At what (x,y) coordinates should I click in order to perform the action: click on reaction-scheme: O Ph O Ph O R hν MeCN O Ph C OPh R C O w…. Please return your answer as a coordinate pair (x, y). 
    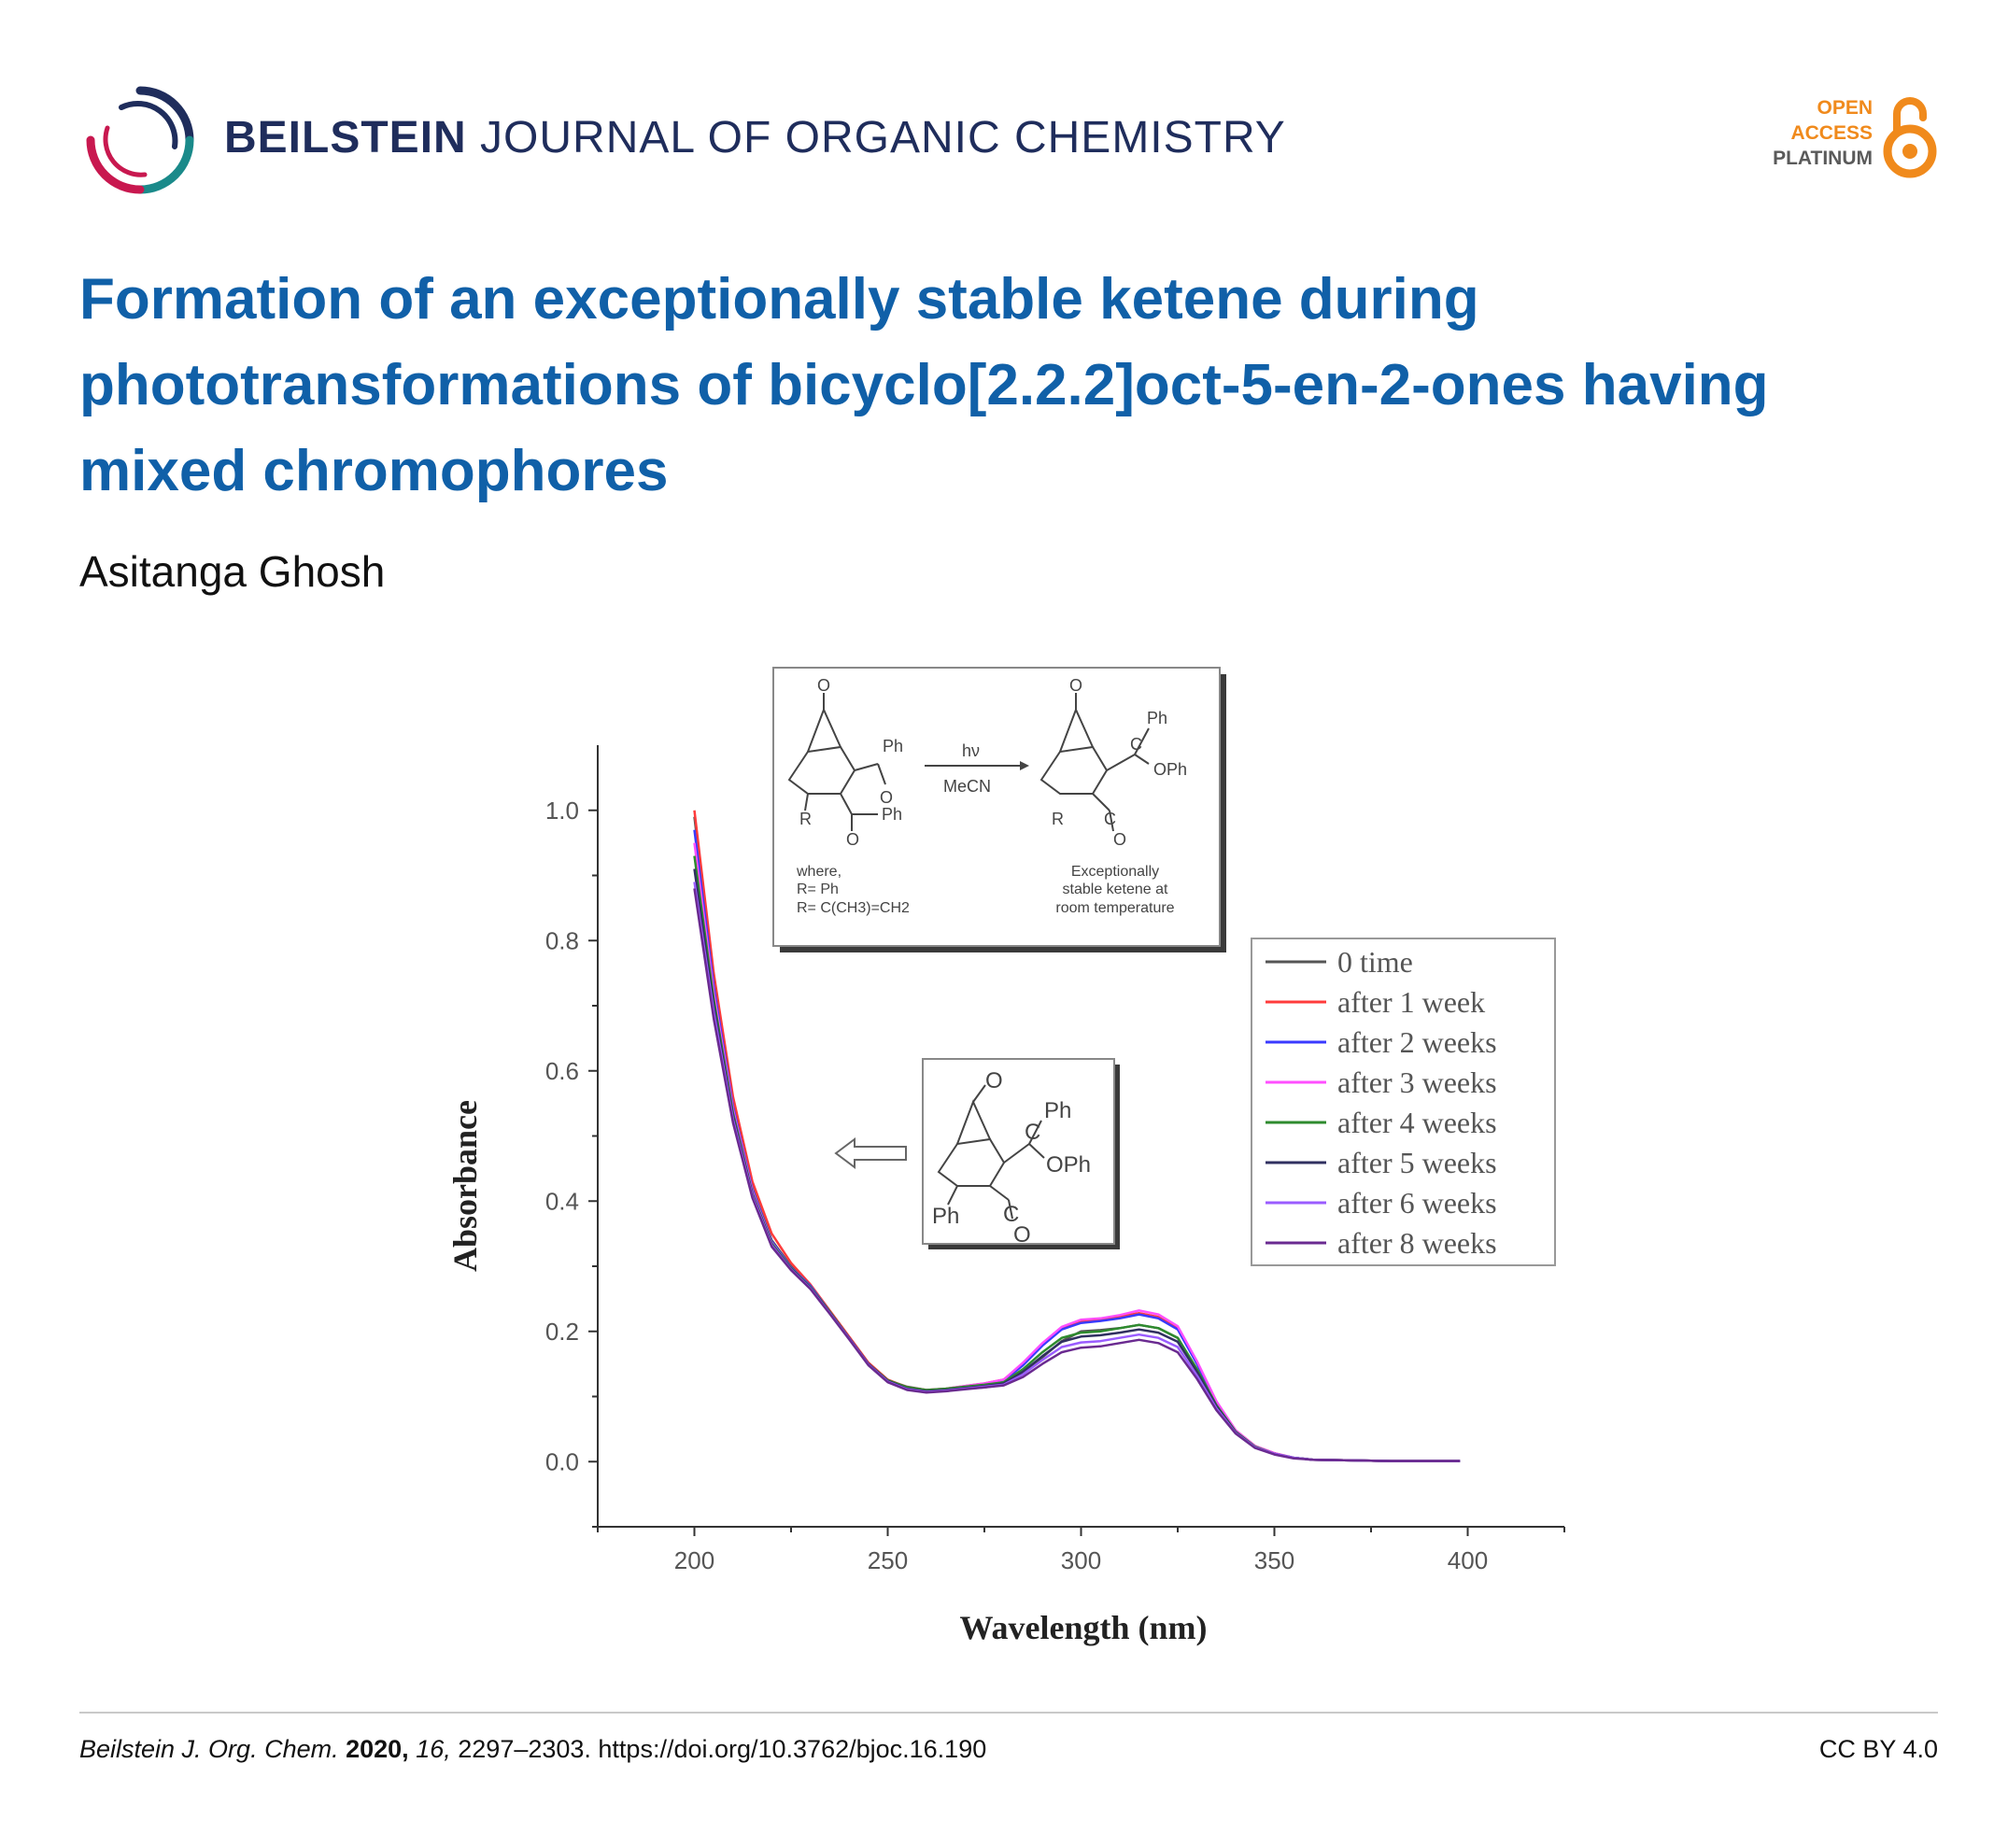
    Looking at the image, I should click on (999, 809).